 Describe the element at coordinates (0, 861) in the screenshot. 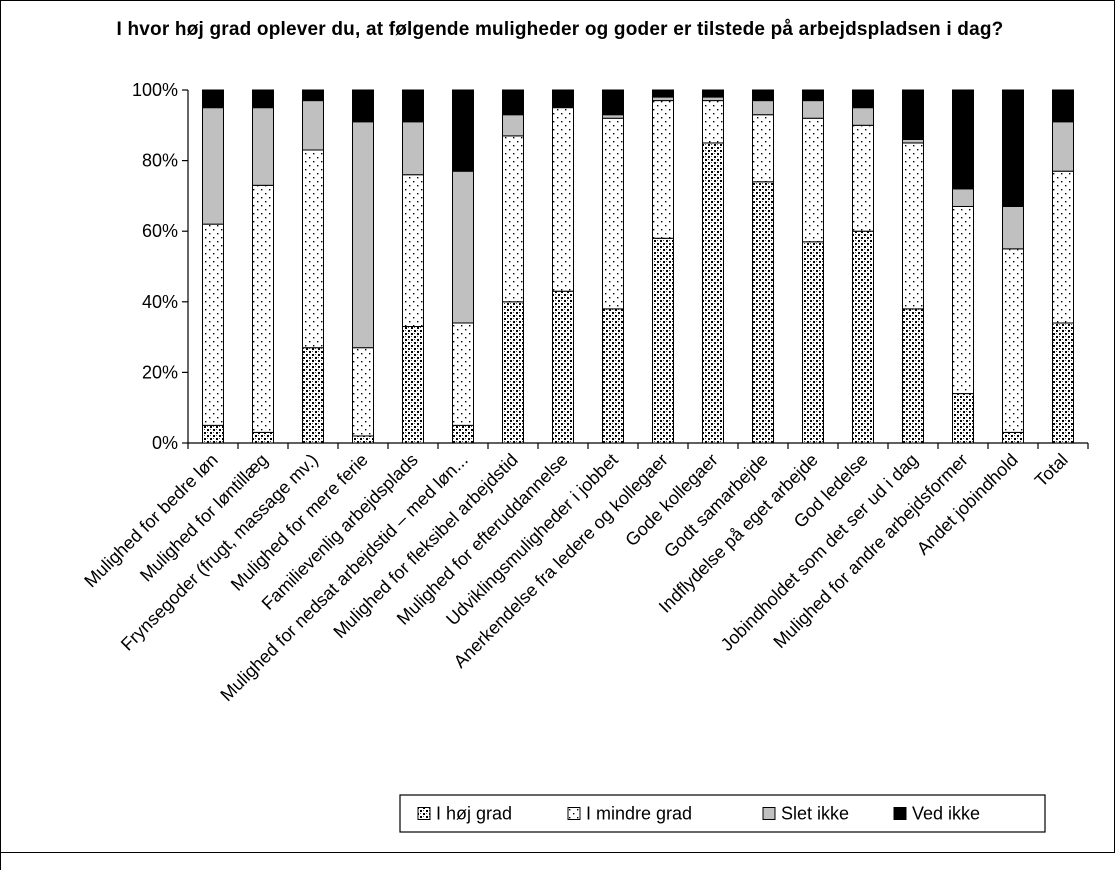

I see `chart-frame-edge` at that location.